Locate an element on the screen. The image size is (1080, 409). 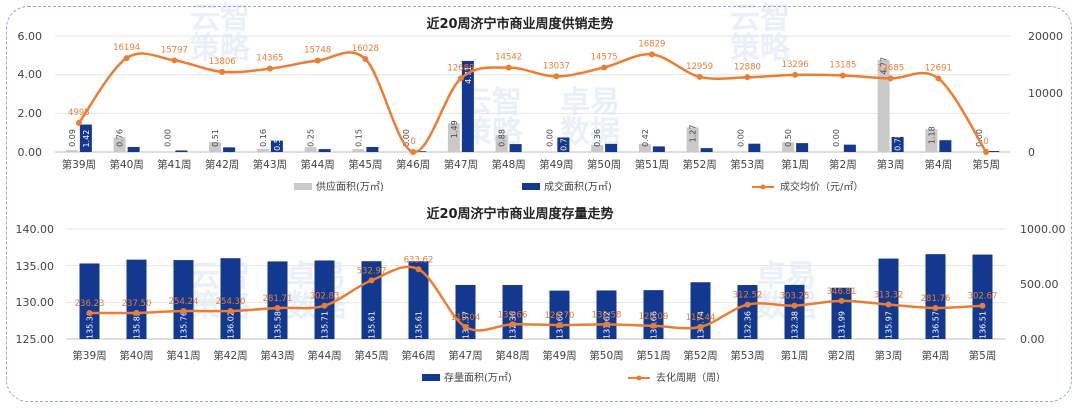
price-label: 12691 is located at coordinates (938, 68).